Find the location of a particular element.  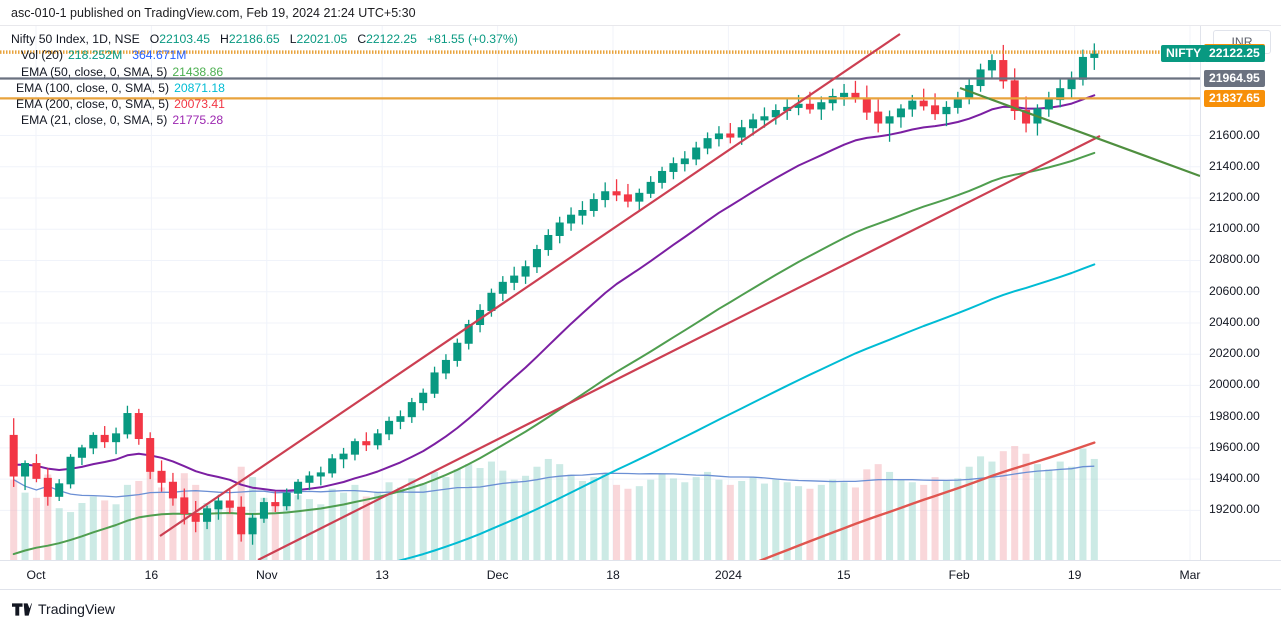

time-tick: Nov is located at coordinates (266, 575).